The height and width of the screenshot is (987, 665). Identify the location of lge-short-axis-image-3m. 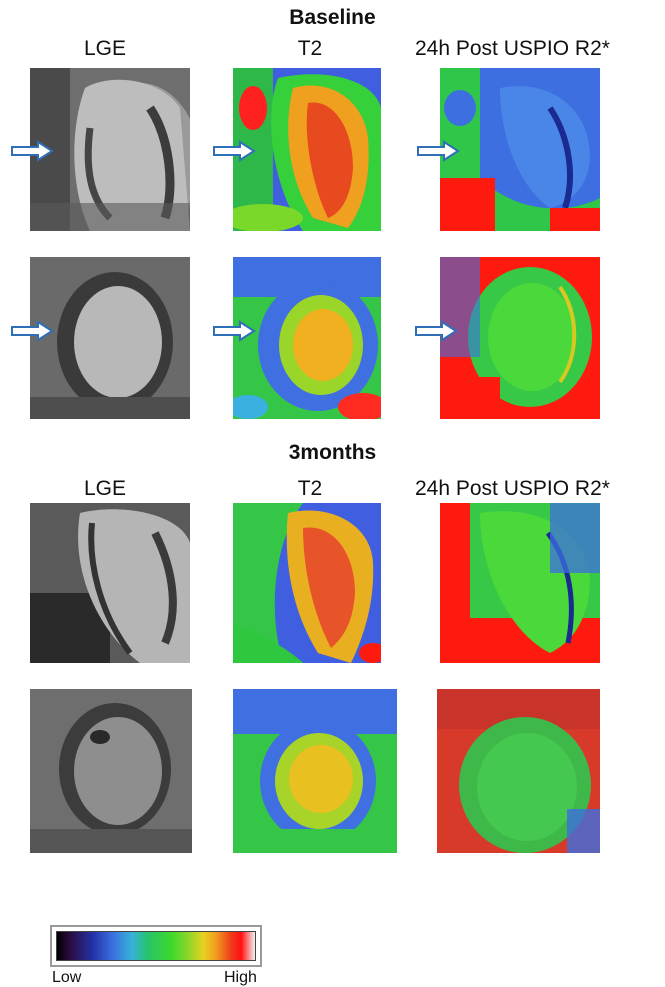
(111, 771).